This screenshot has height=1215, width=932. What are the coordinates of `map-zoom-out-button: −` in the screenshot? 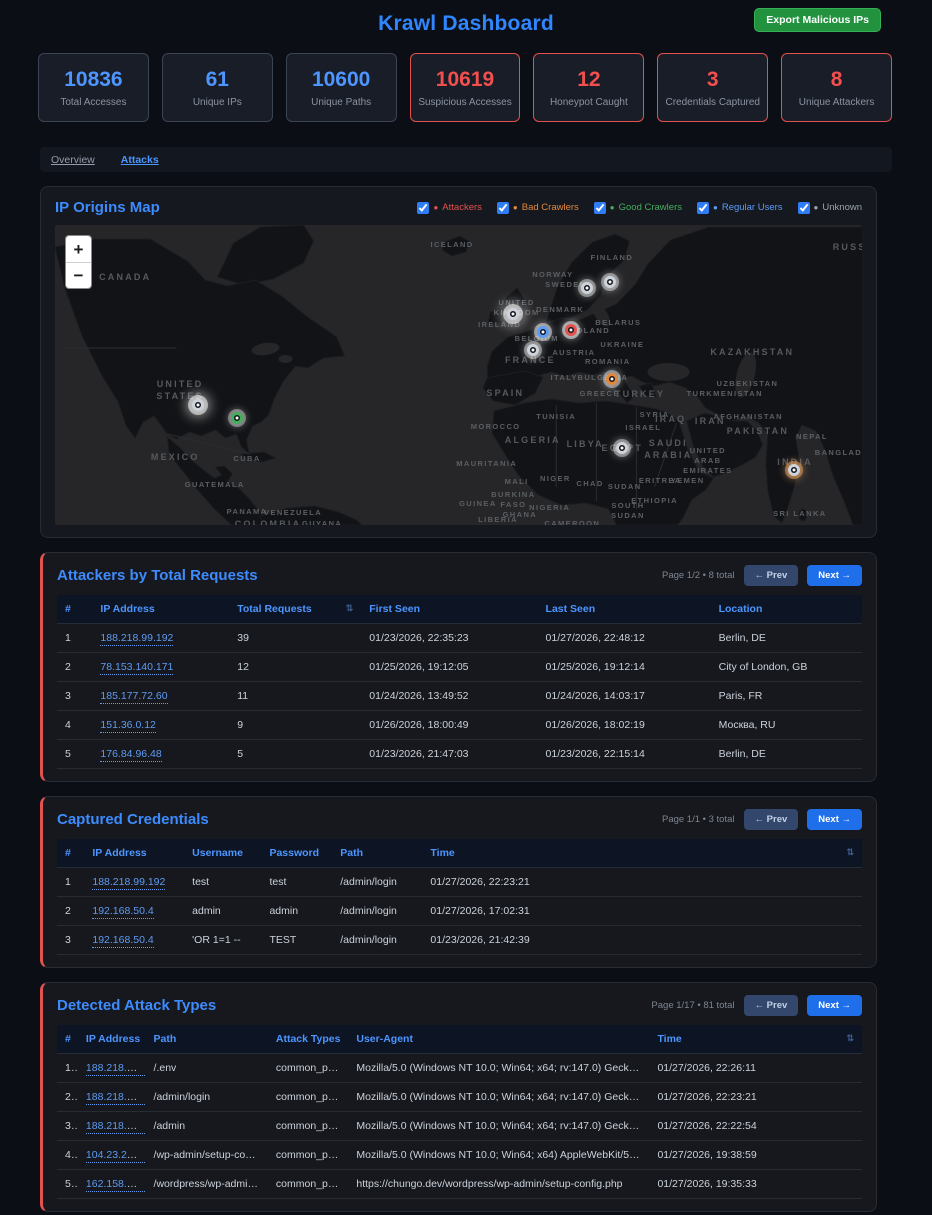 It's located at (78, 275).